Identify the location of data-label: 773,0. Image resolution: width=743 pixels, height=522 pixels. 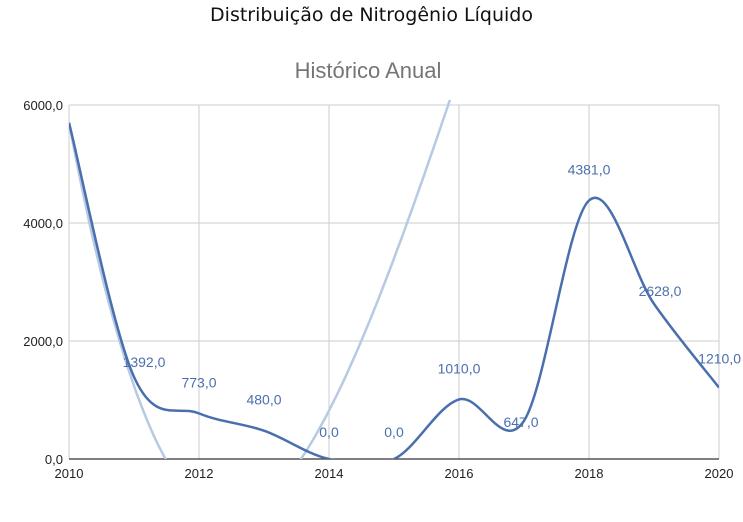
(198, 382).